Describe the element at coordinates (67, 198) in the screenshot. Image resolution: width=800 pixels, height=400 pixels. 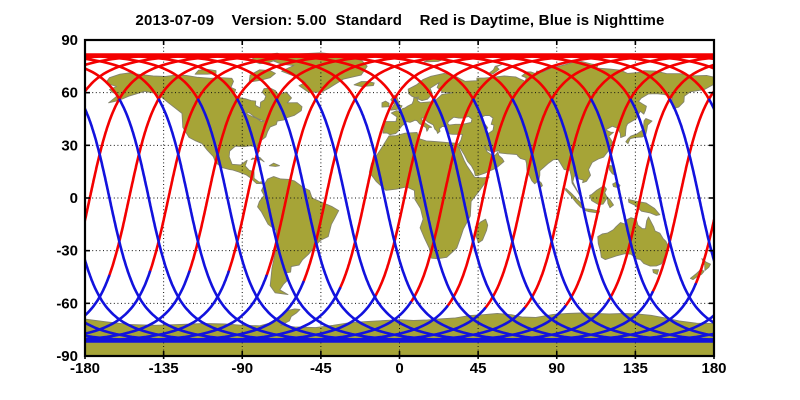
I see `y-axis-labels: 90 60 30 0 -30 -60 -90` at that location.